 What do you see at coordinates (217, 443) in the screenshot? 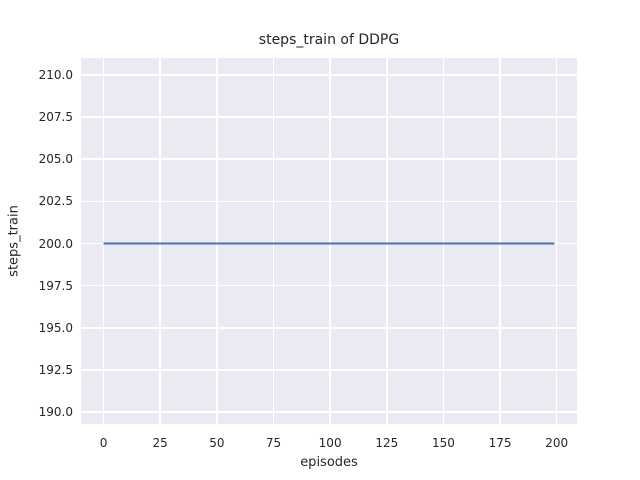
I see `x-tick-label: 50` at bounding box center [217, 443].